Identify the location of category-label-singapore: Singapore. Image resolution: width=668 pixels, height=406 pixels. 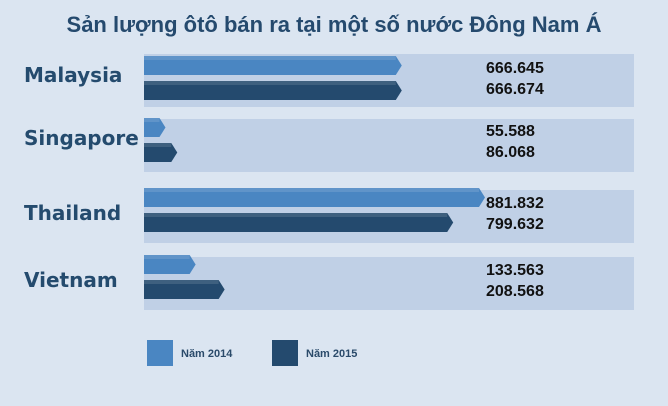
(81, 138).